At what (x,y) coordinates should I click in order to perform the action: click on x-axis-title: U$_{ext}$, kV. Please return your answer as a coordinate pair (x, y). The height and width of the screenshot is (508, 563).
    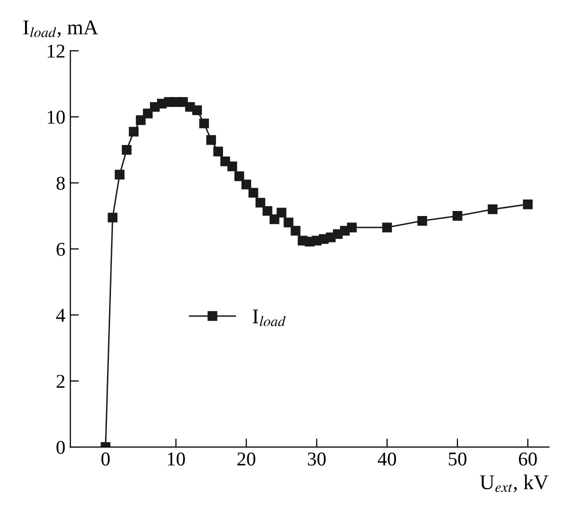
    Looking at the image, I should click on (514, 483).